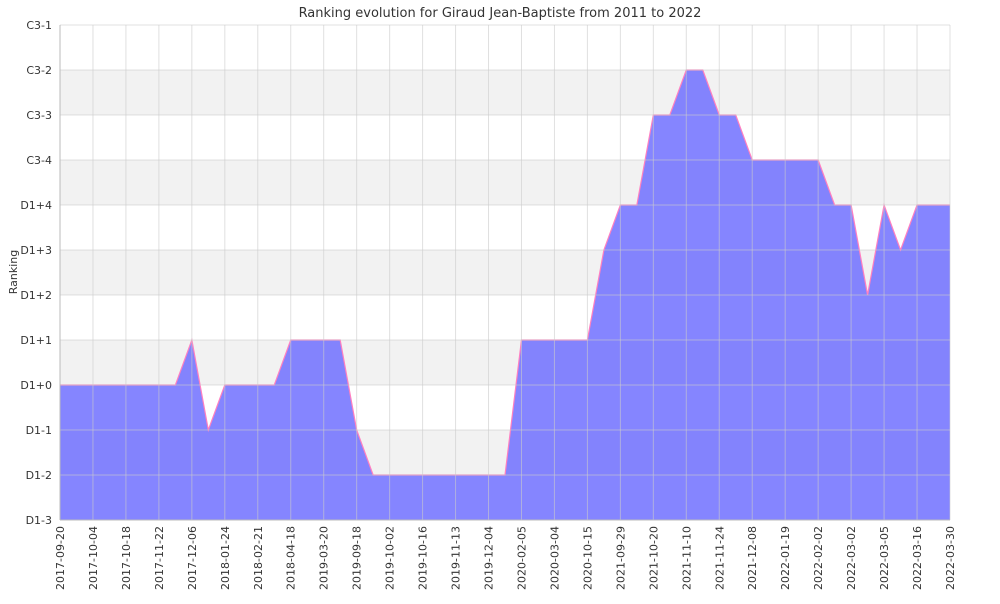 The height and width of the screenshot is (604, 1000). Describe the element at coordinates (505, 92) in the screenshot. I see `grid-band` at that location.